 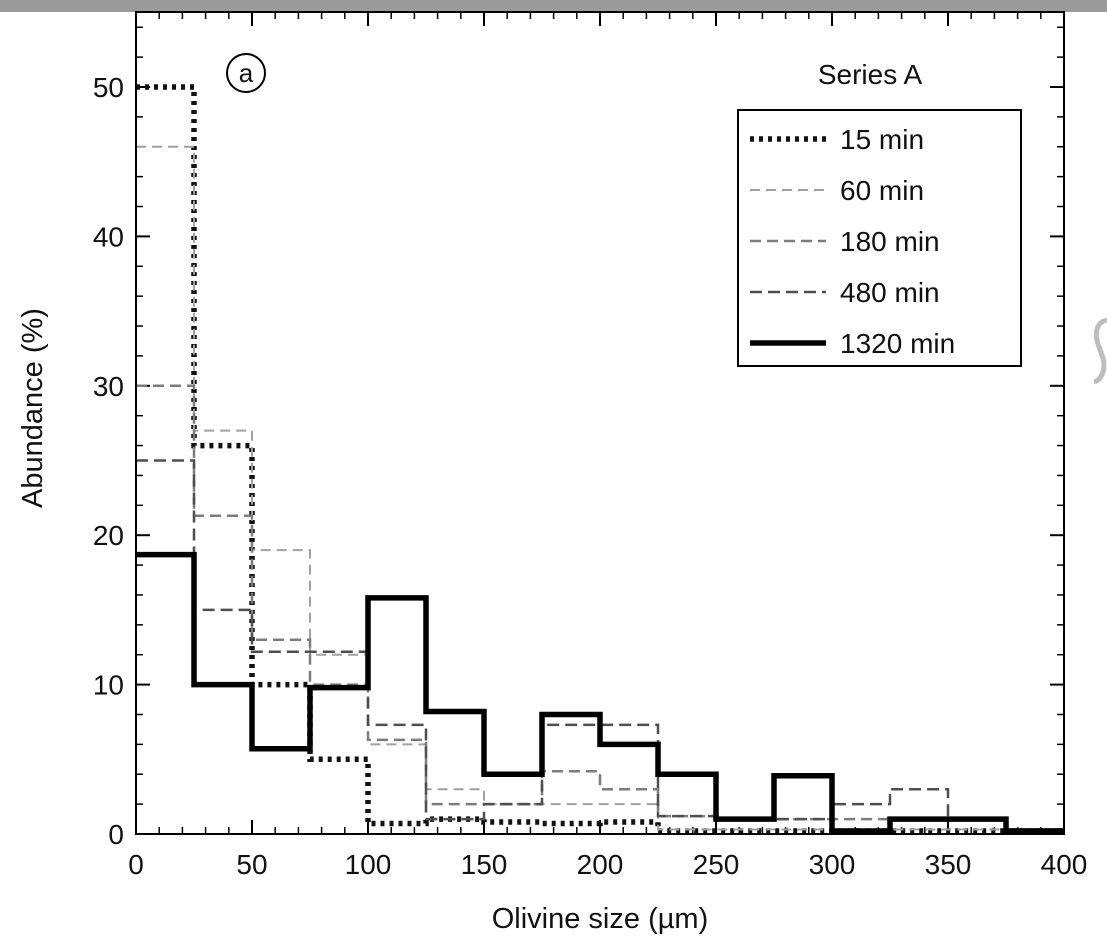 What do you see at coordinates (108, 87) in the screenshot?
I see `y-tick-label: 50` at bounding box center [108, 87].